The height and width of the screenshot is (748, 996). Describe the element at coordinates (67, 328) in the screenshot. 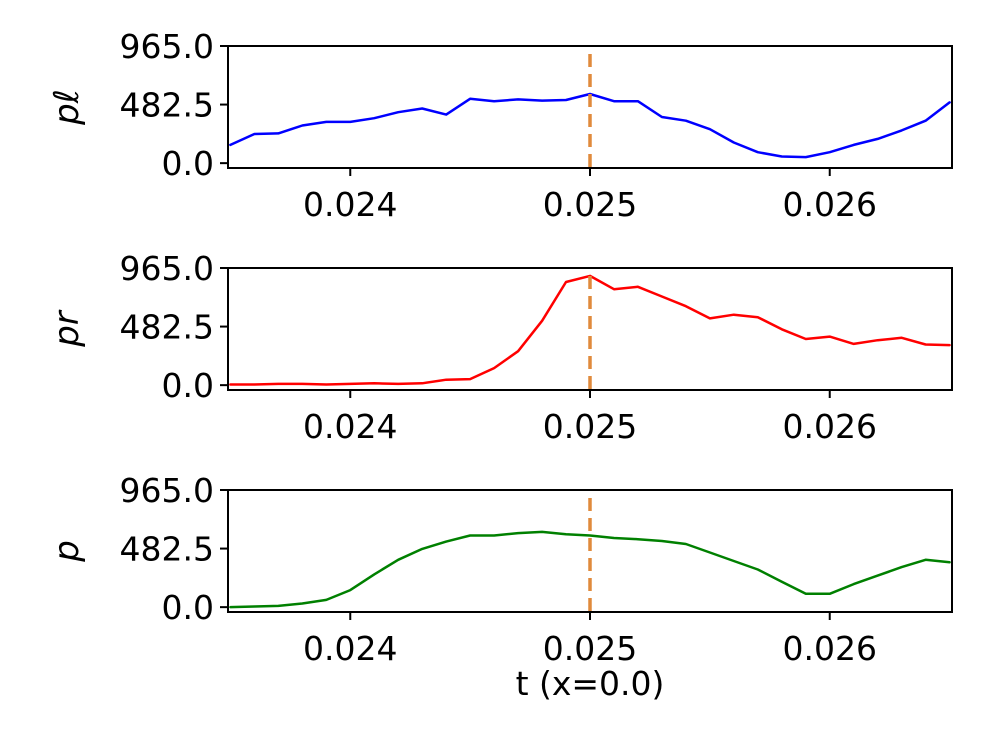

I see `y-axis-label-panel-2: pr` at that location.